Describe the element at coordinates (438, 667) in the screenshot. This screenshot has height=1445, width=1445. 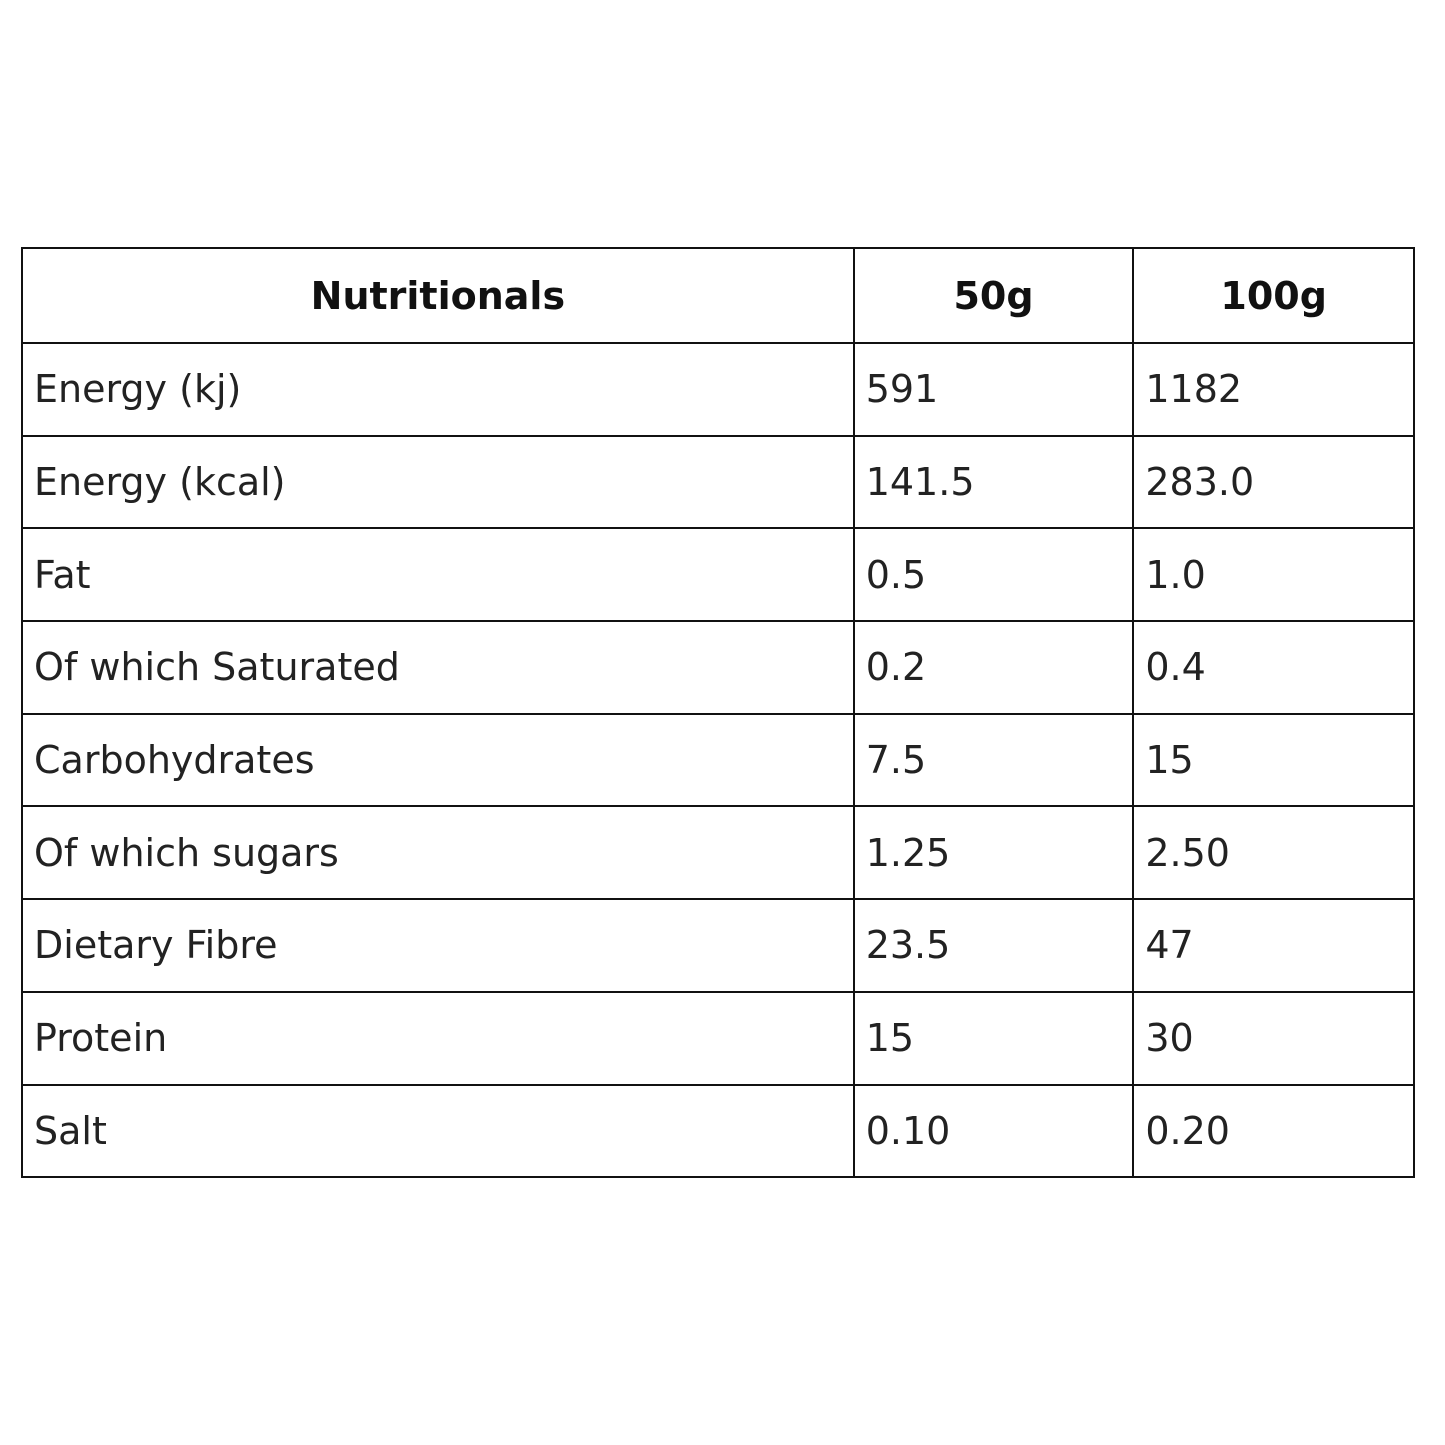
I see `nutrient-name: Of which Saturated` at that location.